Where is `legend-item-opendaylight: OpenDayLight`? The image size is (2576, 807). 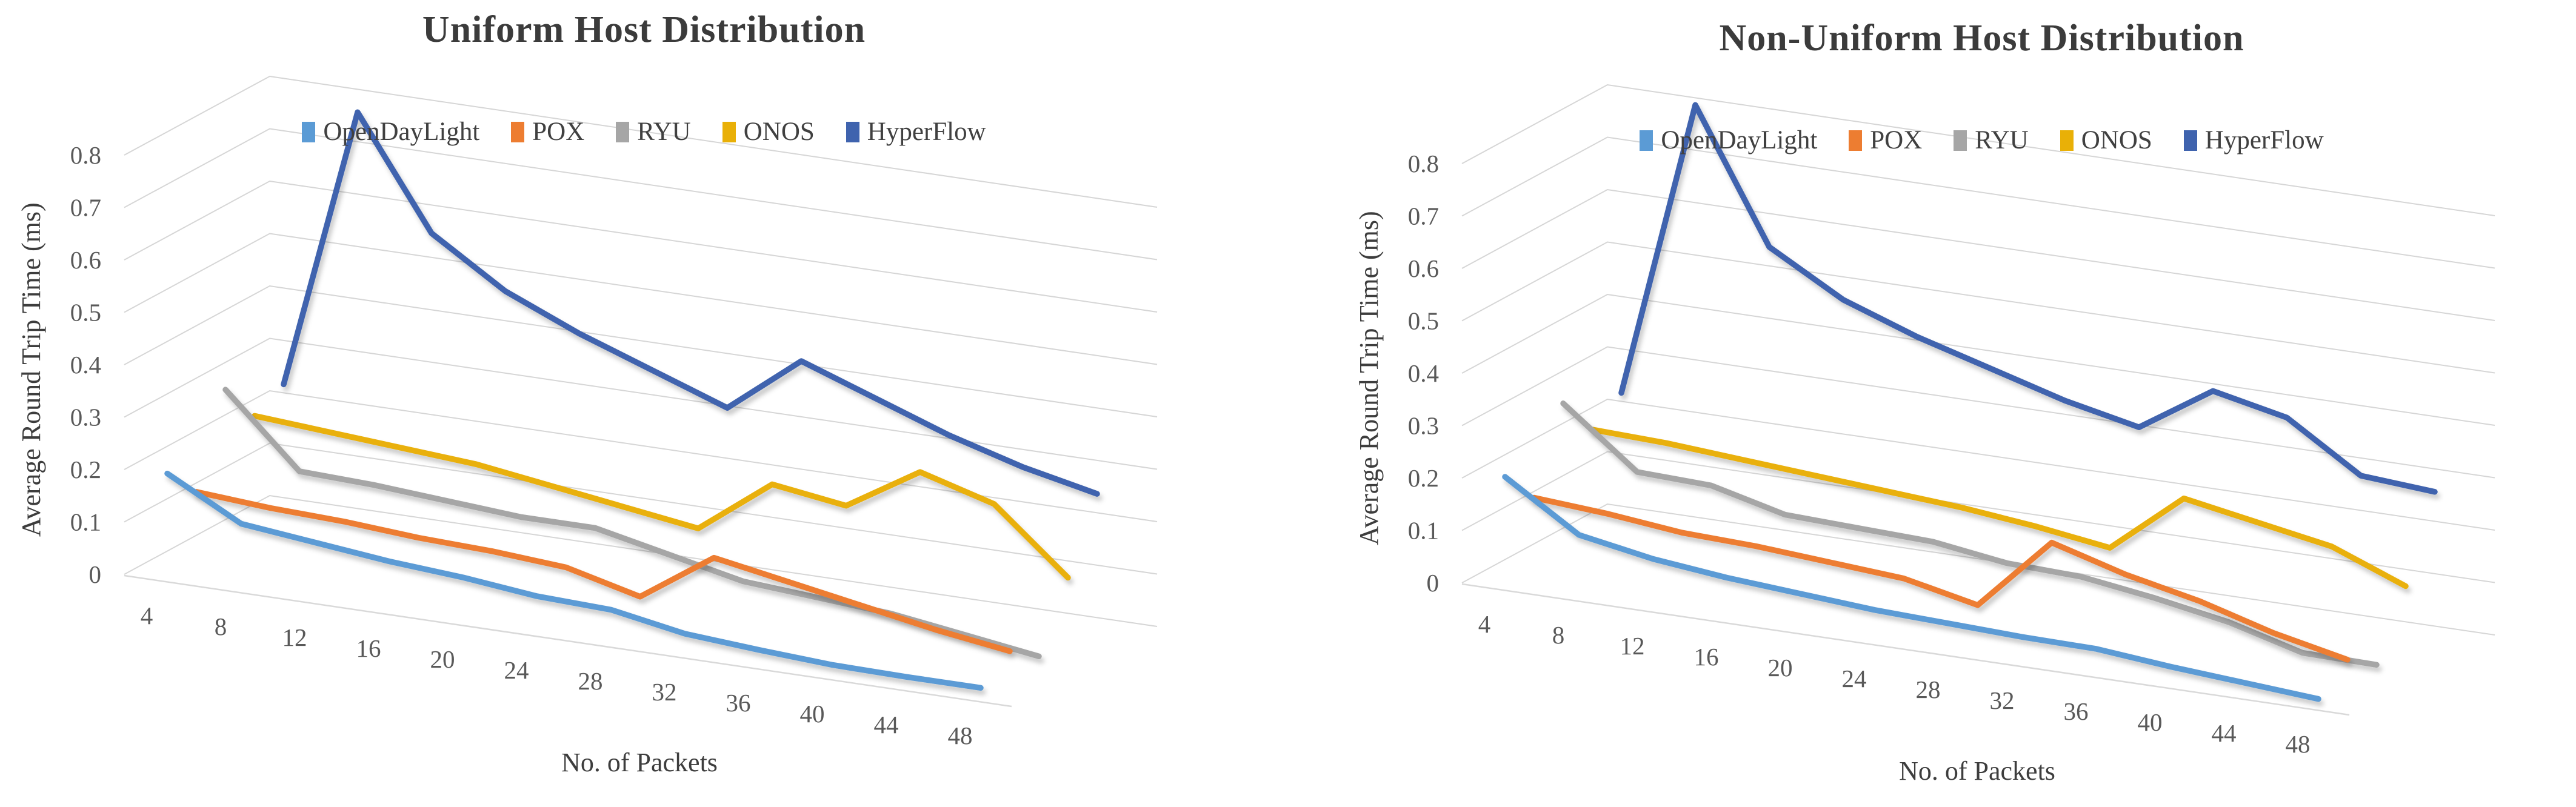
legend-item-opendaylight: OpenDayLight is located at coordinates (1728, 140).